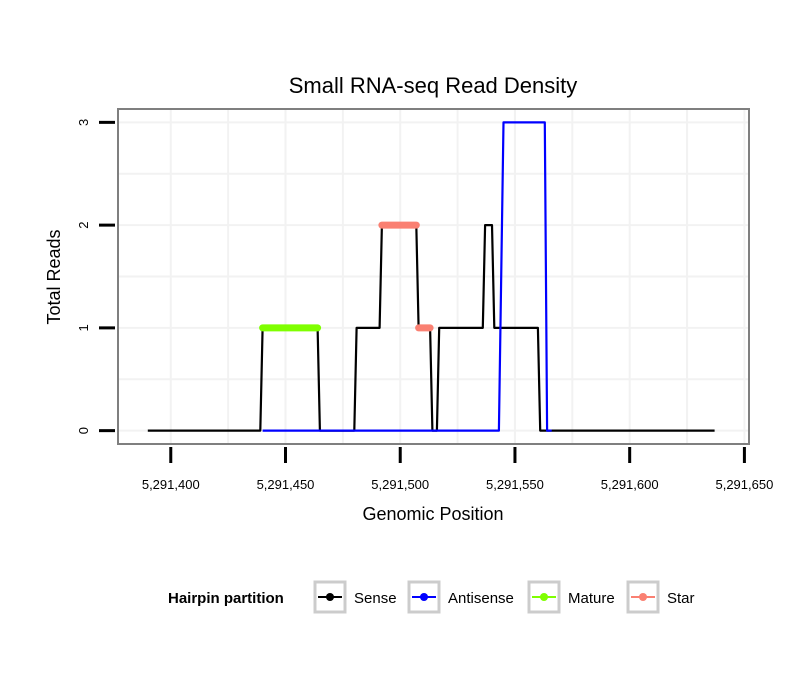  I want to click on legend-dot-star, so click(643, 597).